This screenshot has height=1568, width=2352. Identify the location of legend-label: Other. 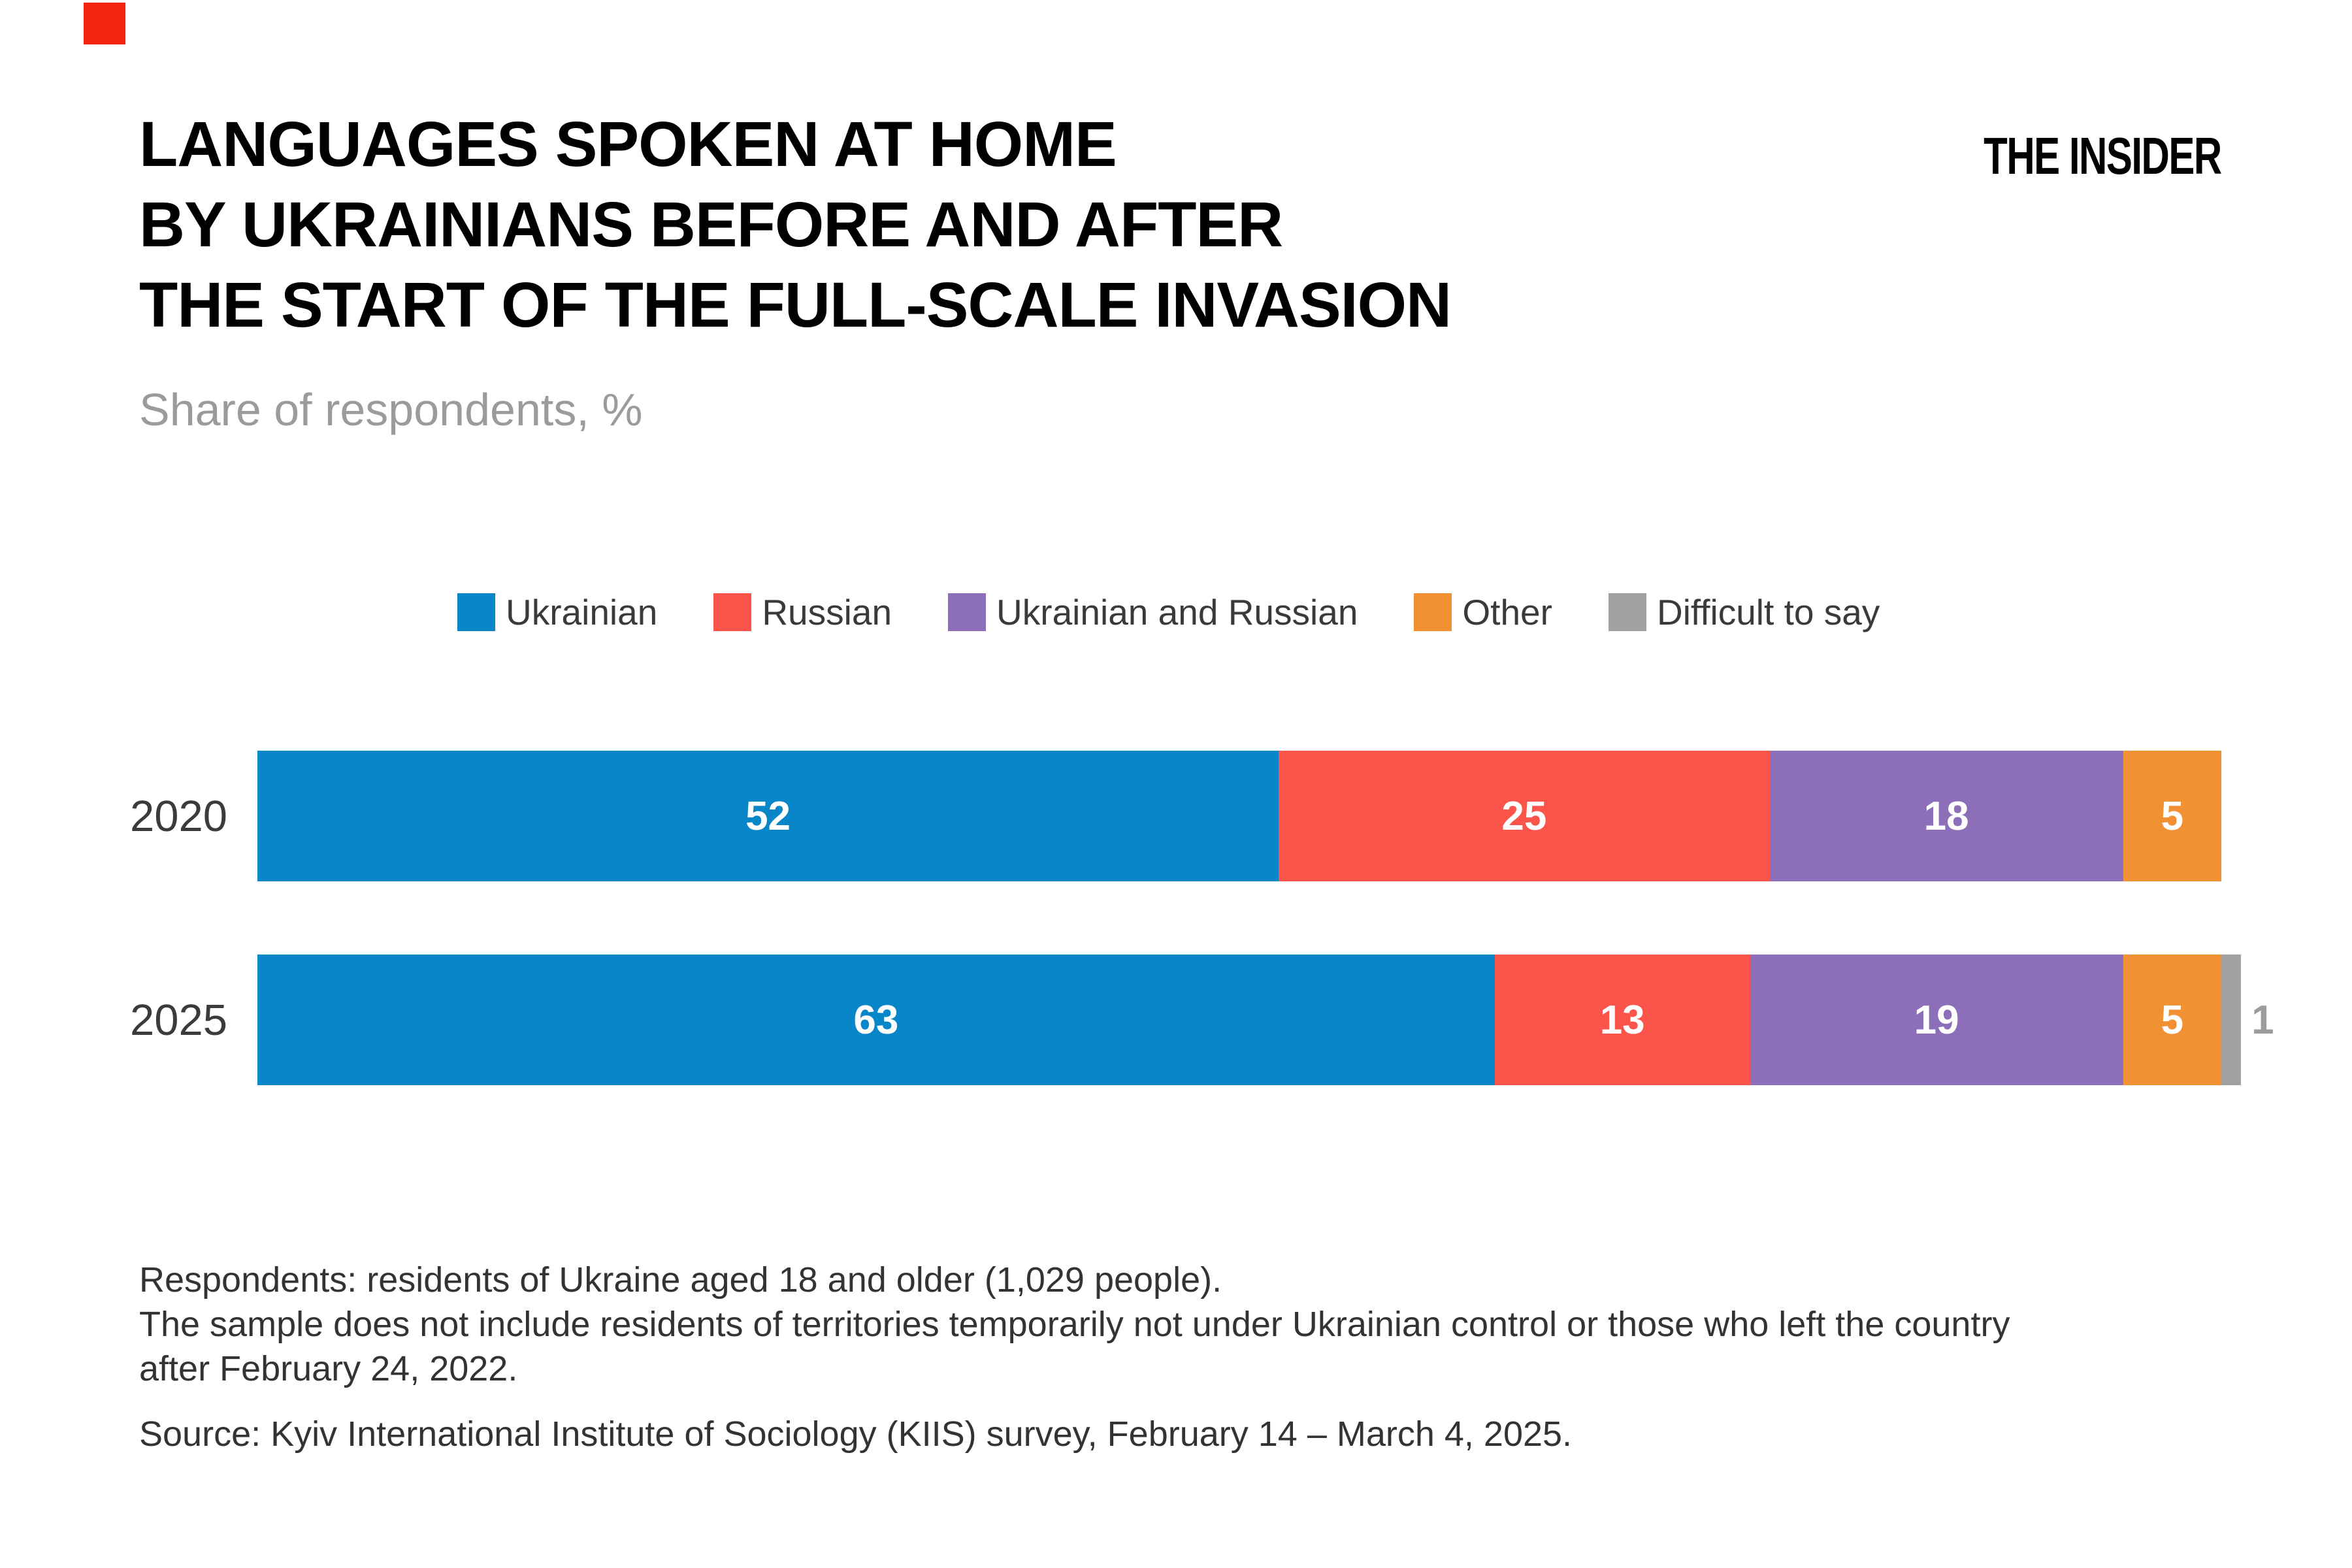
(1507, 612).